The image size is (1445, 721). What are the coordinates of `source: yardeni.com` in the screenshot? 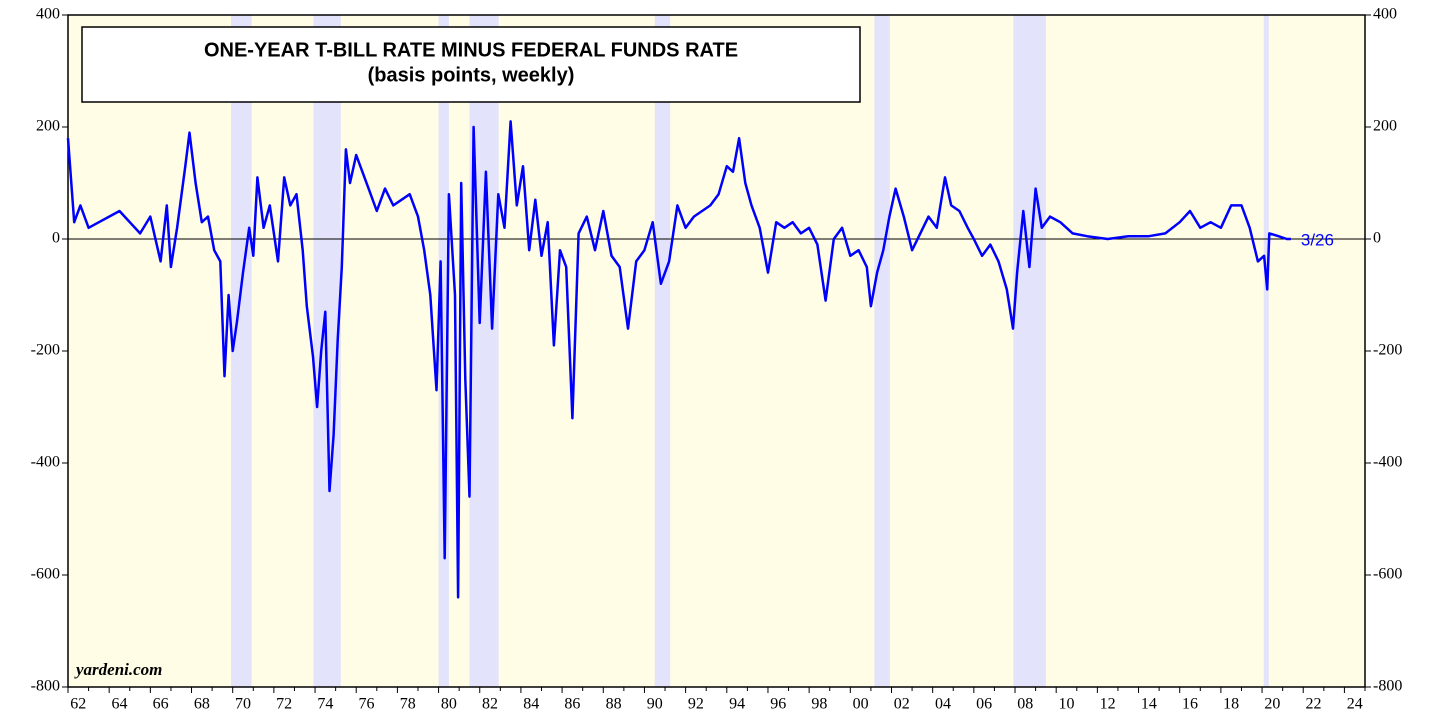 It's located at (118, 669).